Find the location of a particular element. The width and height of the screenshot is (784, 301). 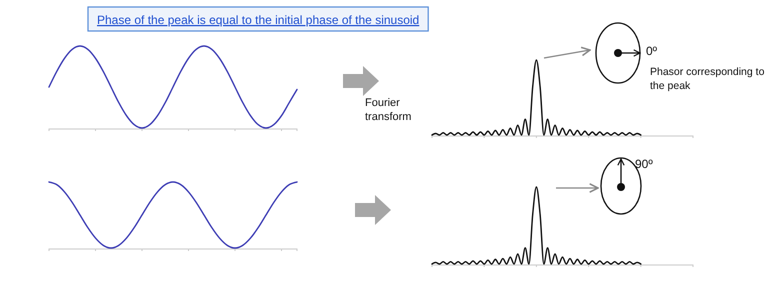

text: Fourier transform is located at coordinates (388, 110).